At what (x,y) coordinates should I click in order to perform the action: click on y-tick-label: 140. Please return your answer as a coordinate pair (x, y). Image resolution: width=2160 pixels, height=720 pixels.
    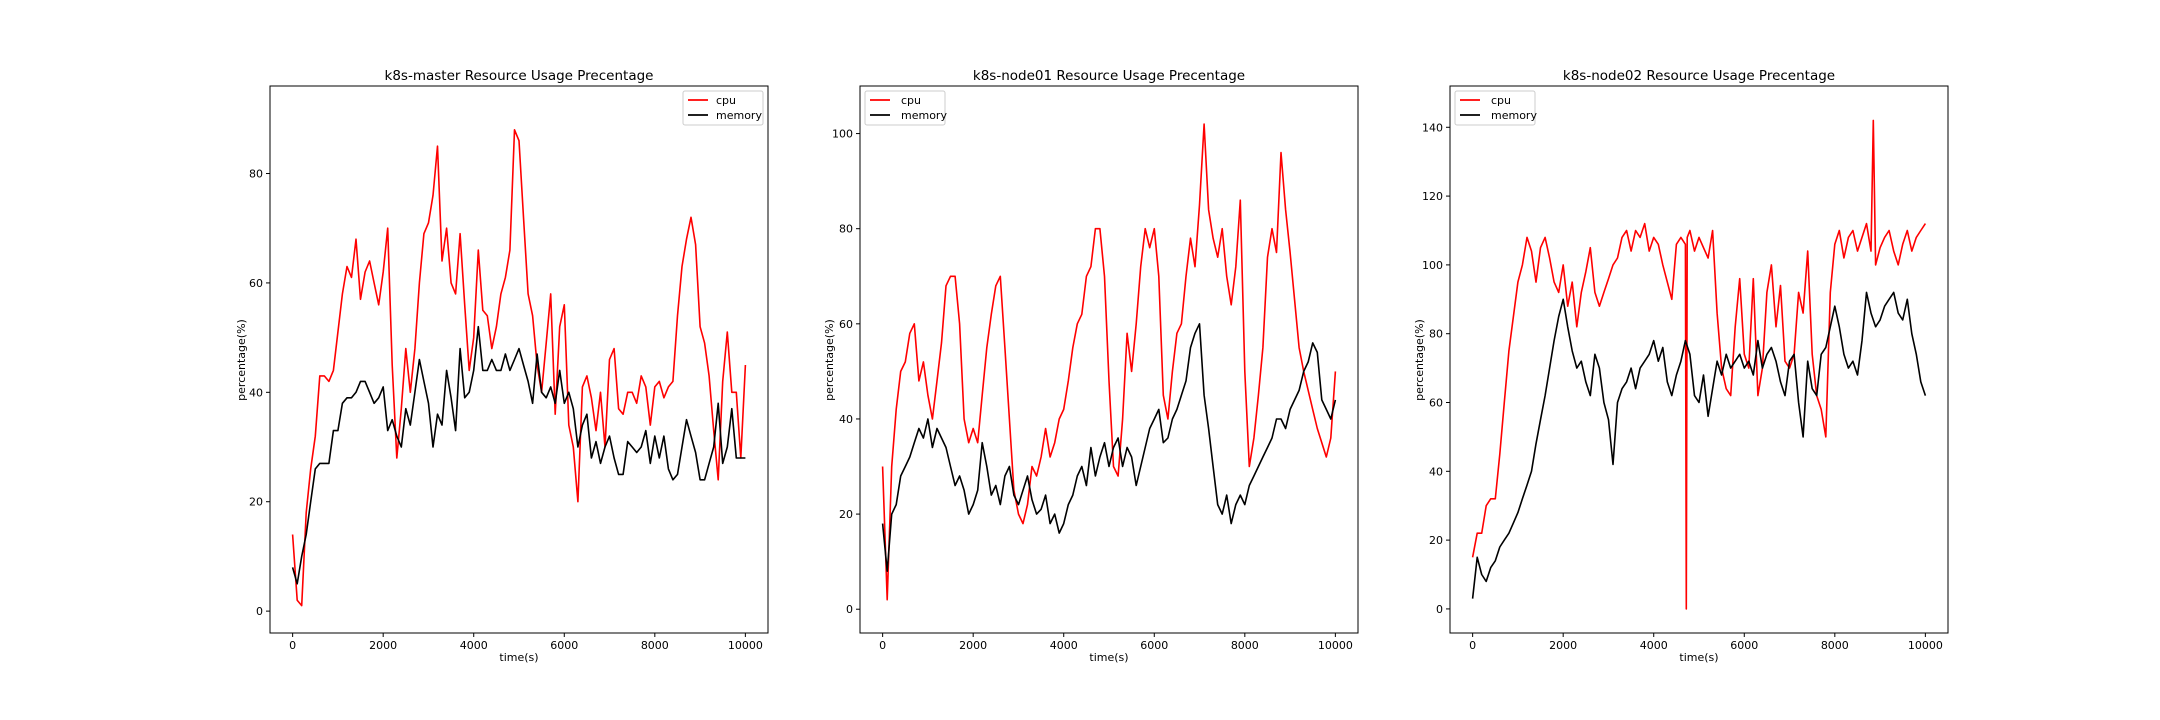
    Looking at the image, I should click on (1432, 127).